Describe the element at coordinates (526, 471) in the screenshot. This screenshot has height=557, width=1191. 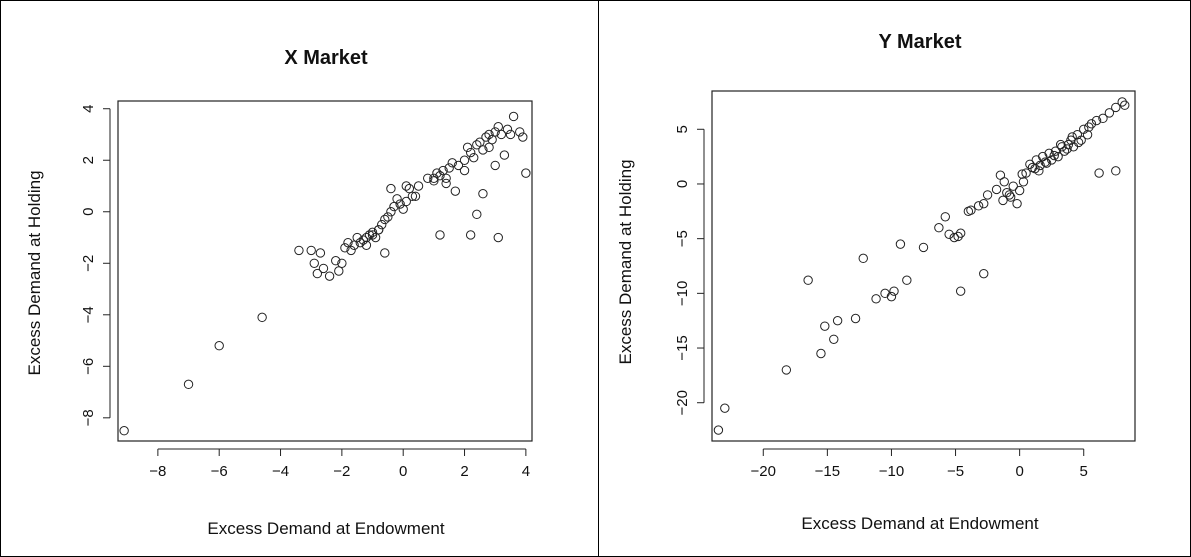
I see `x-tick-label: 4` at that location.